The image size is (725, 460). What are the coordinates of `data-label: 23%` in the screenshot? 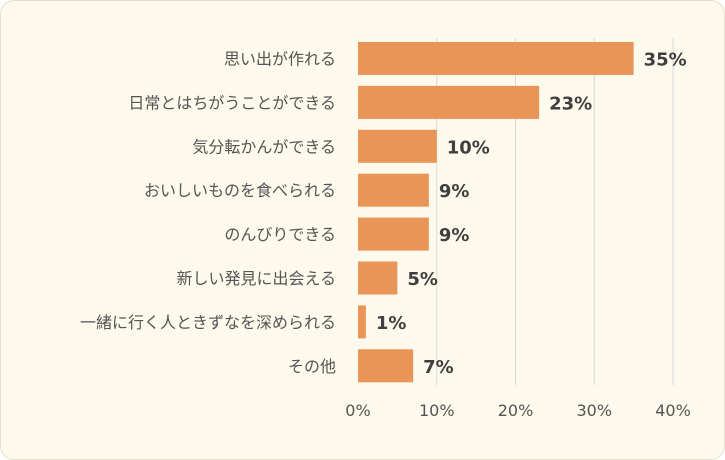 It's located at (570, 103).